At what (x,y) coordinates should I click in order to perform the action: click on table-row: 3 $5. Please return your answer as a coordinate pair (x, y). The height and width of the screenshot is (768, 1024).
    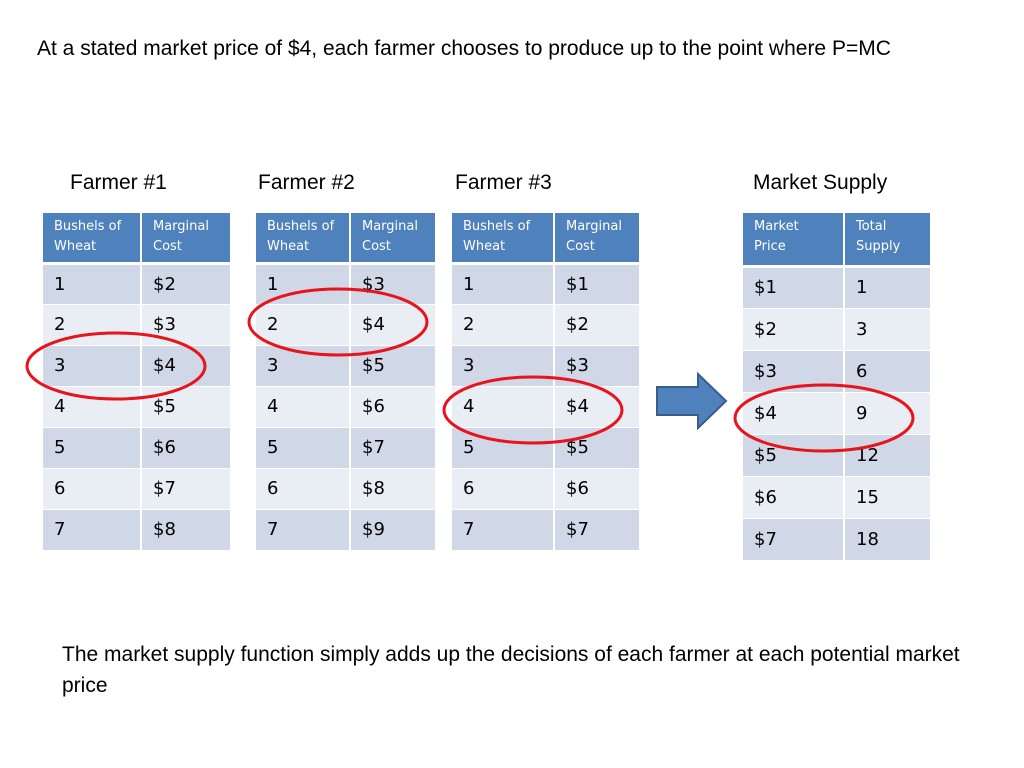
    Looking at the image, I should click on (345, 366).